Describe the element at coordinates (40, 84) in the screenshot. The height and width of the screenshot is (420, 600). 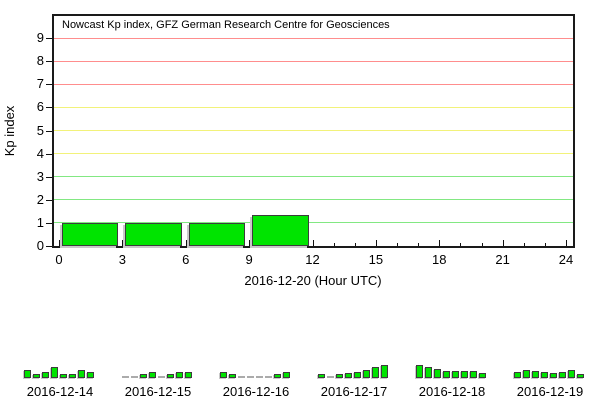
I see `y-tick-label-7: 7` at that location.